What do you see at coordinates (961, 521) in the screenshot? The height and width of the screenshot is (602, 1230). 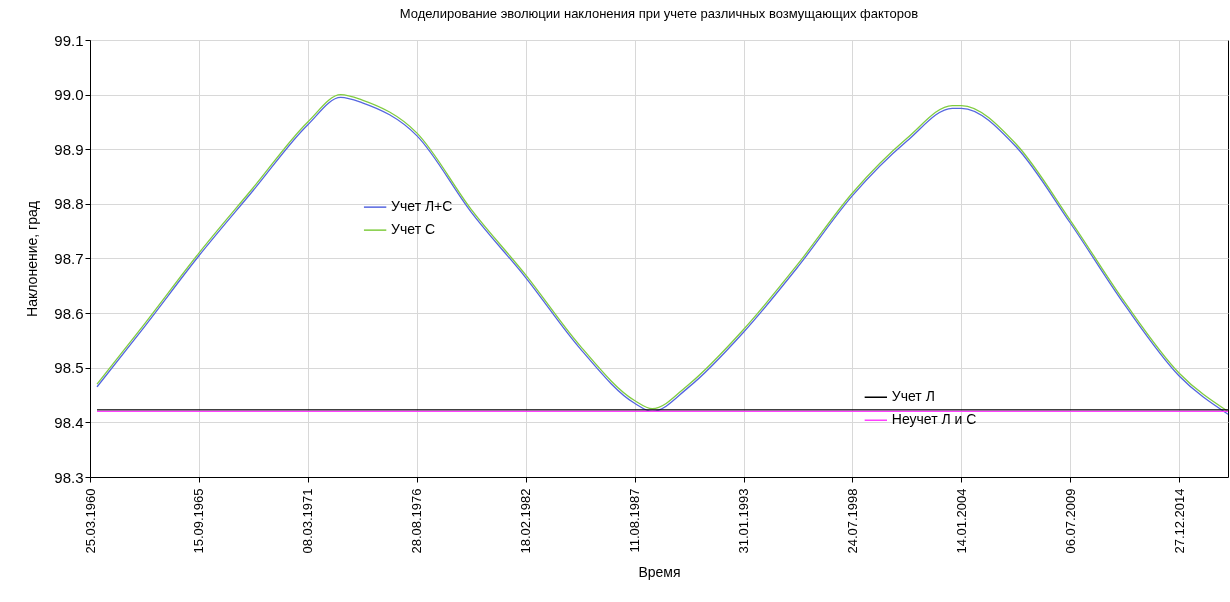 I see `x-tick-label: 14.01.2004` at bounding box center [961, 521].